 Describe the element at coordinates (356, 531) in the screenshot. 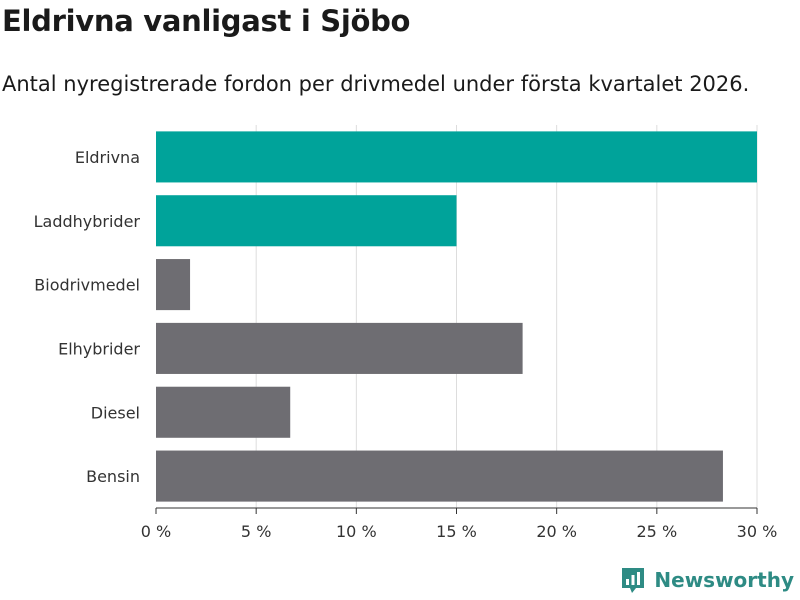

I see `x-tick-label: 10 %` at that location.